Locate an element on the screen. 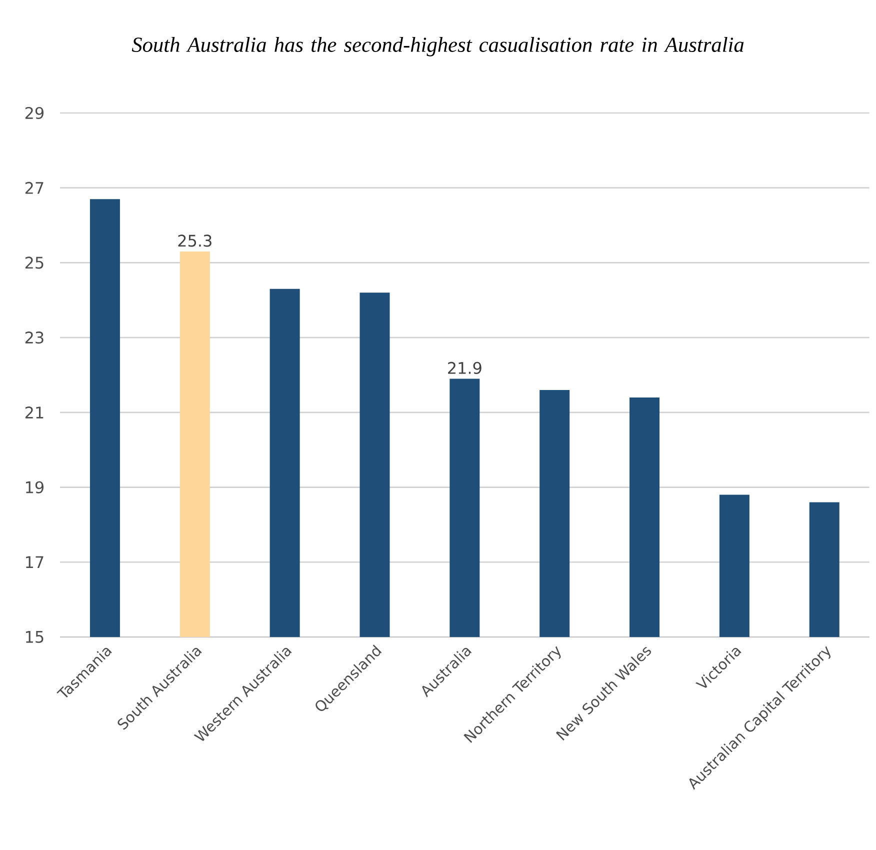  y-tick-label: 27 is located at coordinates (34, 188).